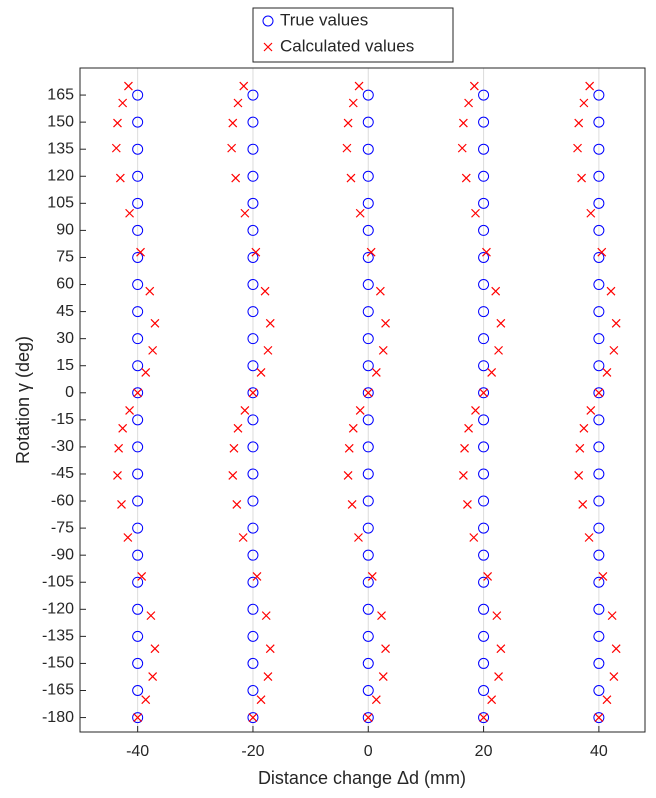  Describe the element at coordinates (353, 35) in the screenshot. I see `legend-box` at that location.